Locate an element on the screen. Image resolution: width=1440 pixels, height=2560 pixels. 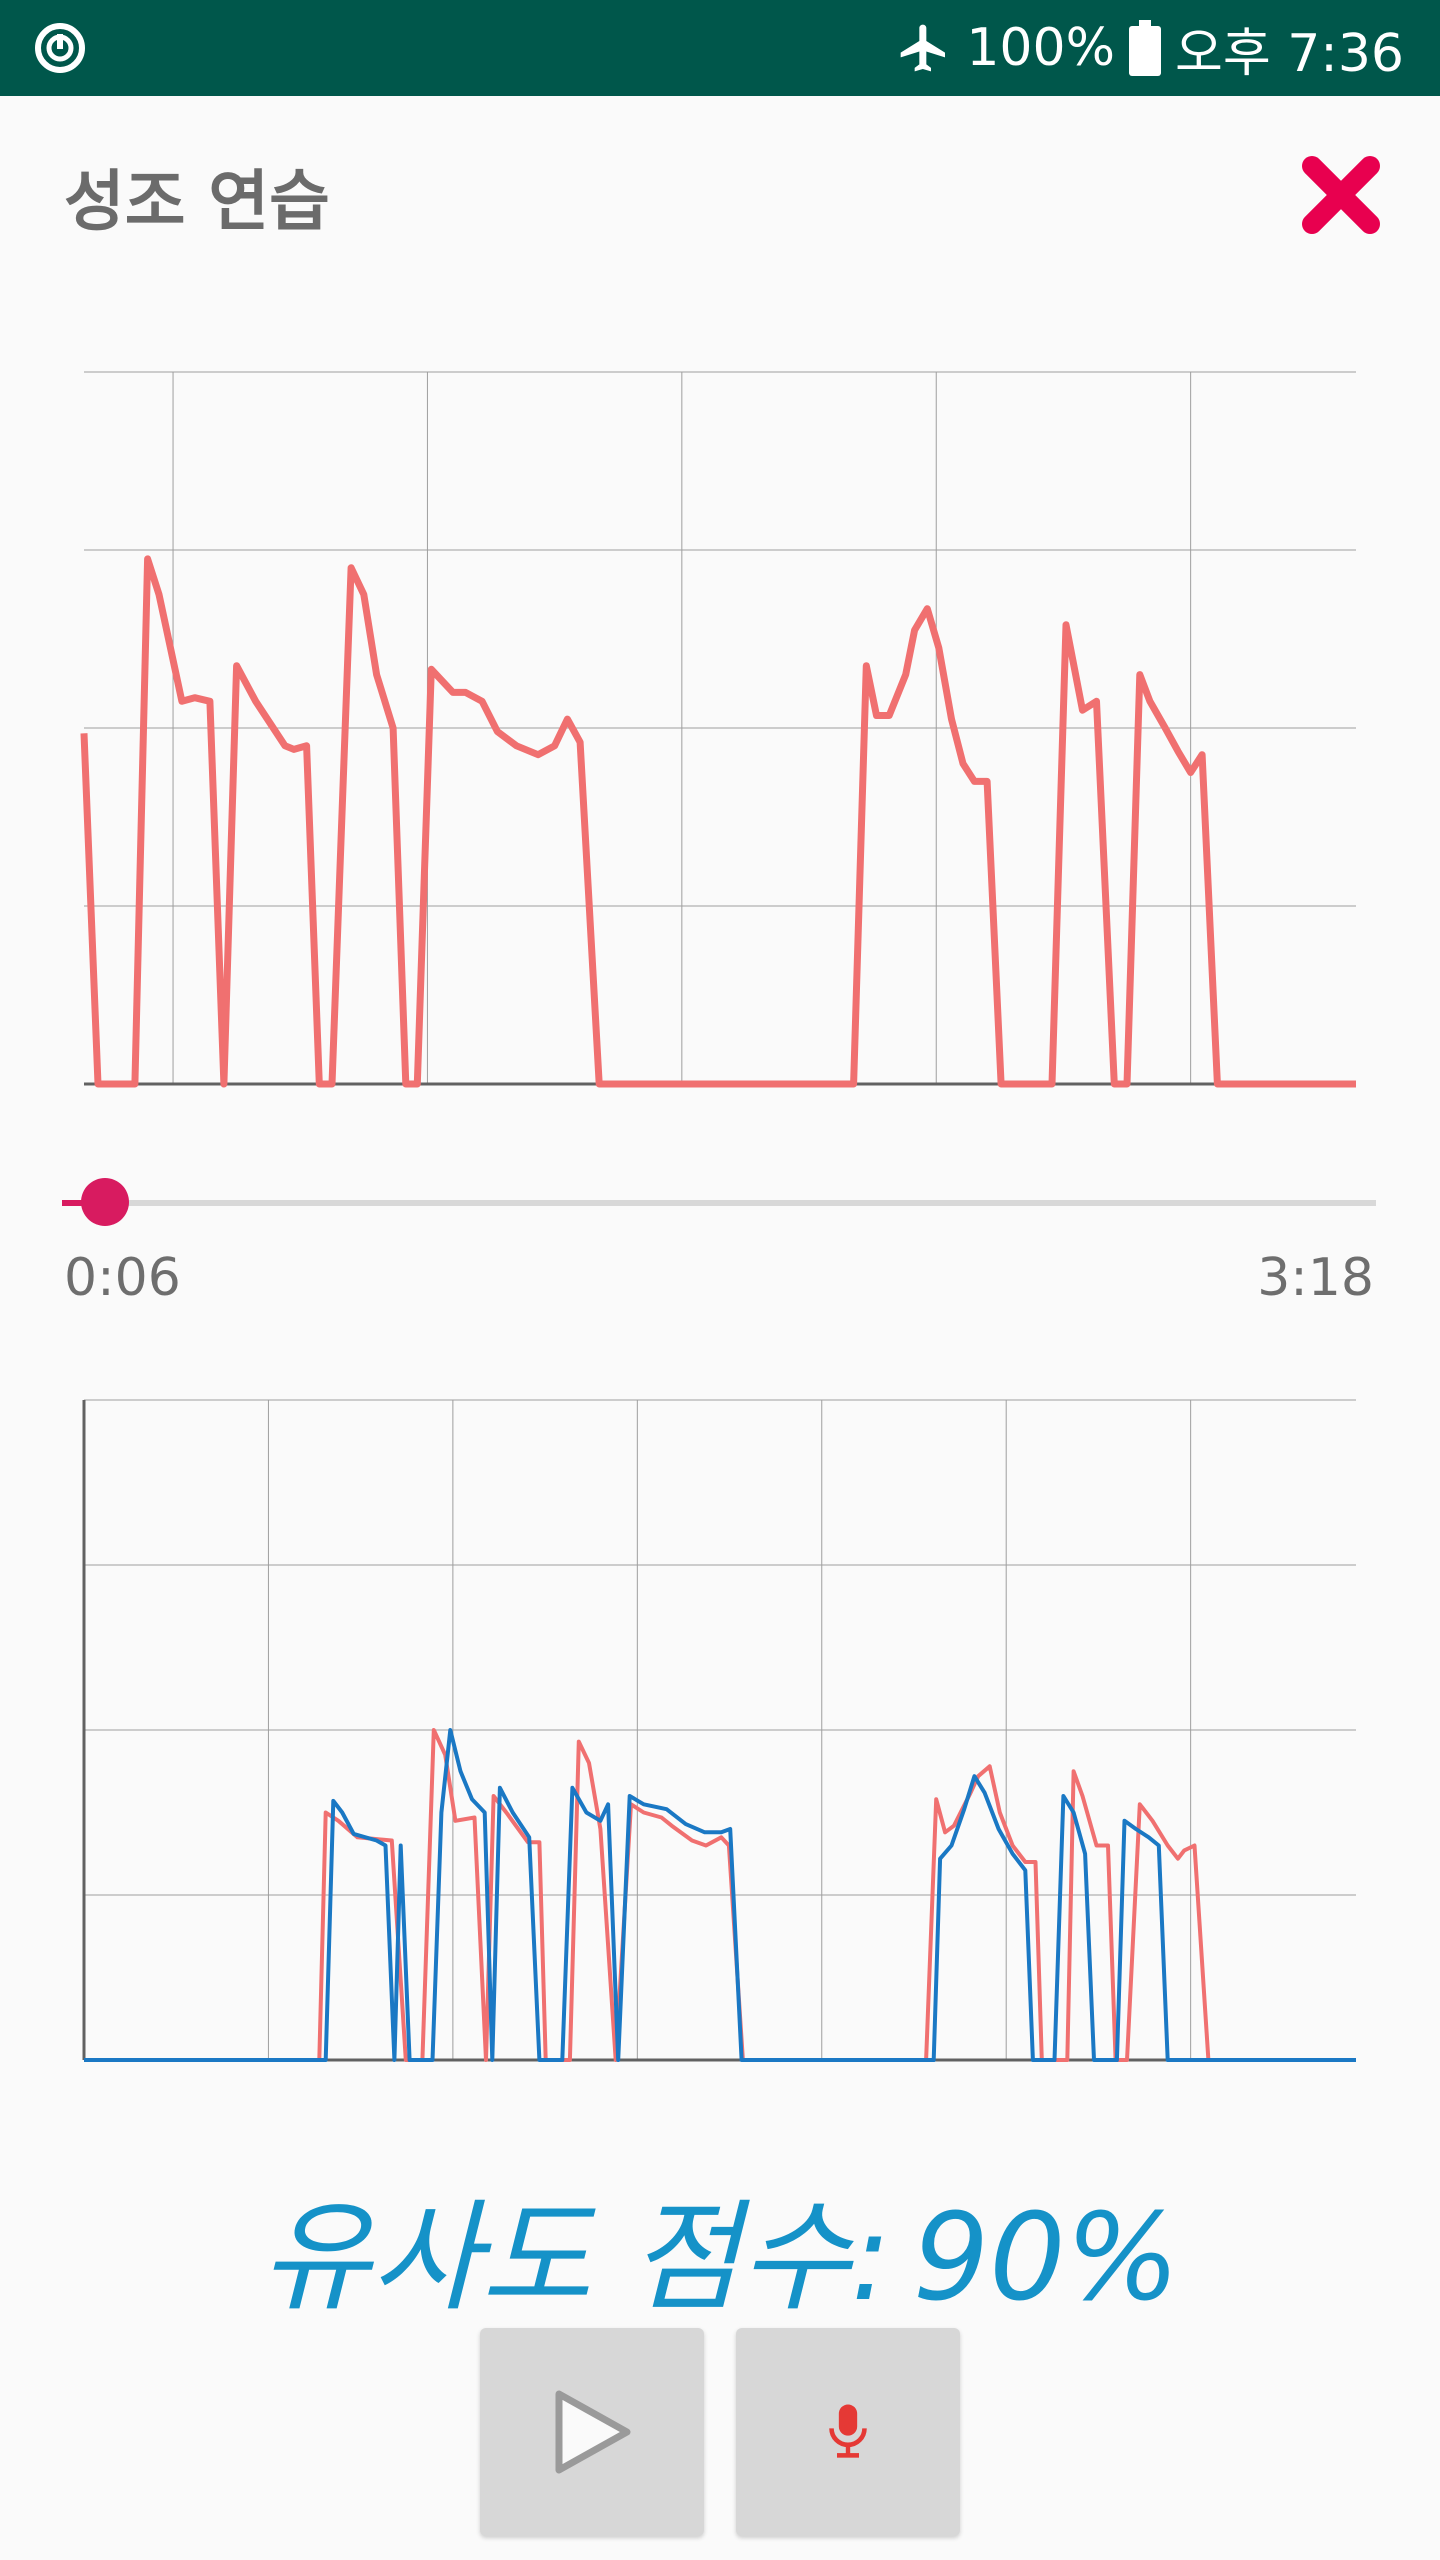
close-button is located at coordinates (1341, 195).